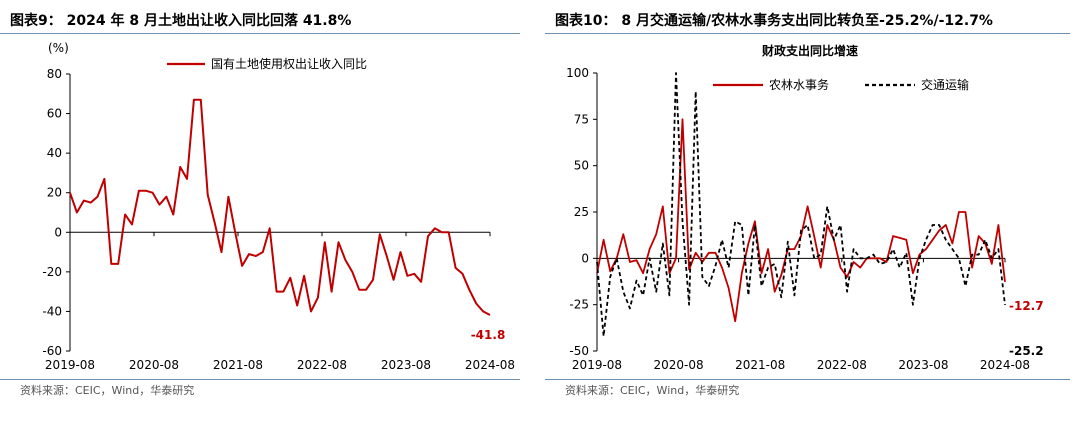 The image size is (1080, 430). I want to click on right-y-tick-label: 75, so click(581, 119).